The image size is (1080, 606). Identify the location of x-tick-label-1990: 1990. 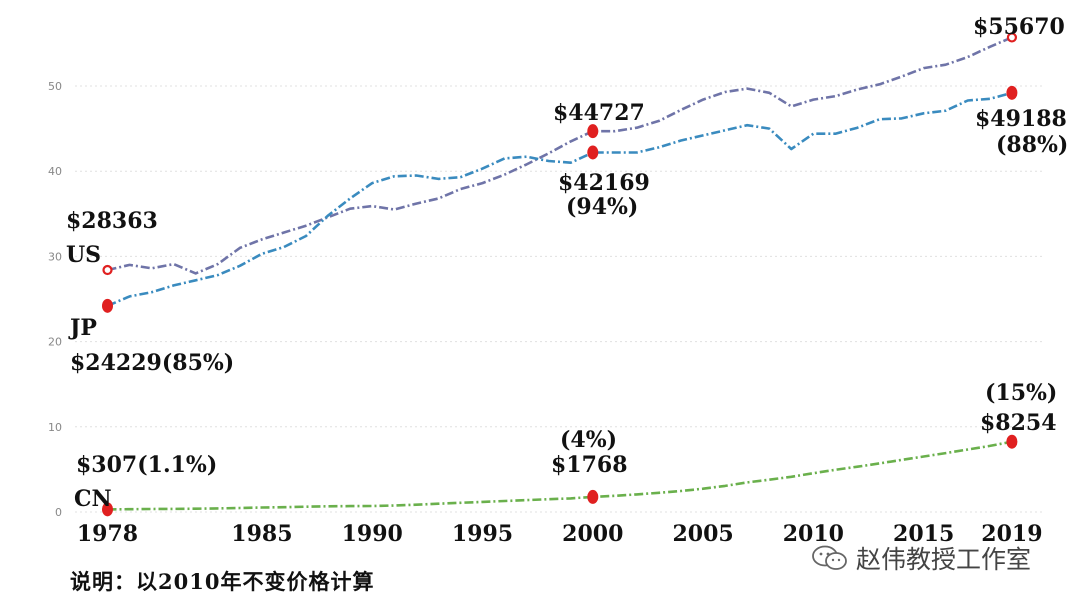
(372, 534).